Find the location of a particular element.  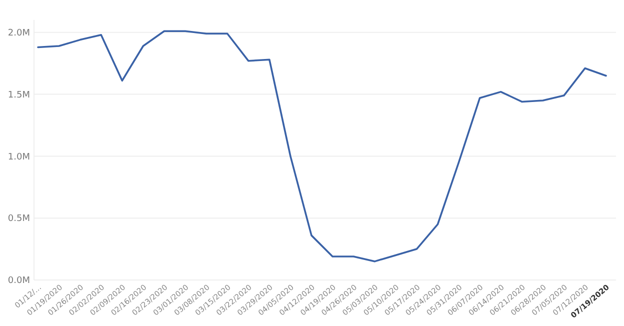

y-tick-label: 2.0M is located at coordinates (19, 33).